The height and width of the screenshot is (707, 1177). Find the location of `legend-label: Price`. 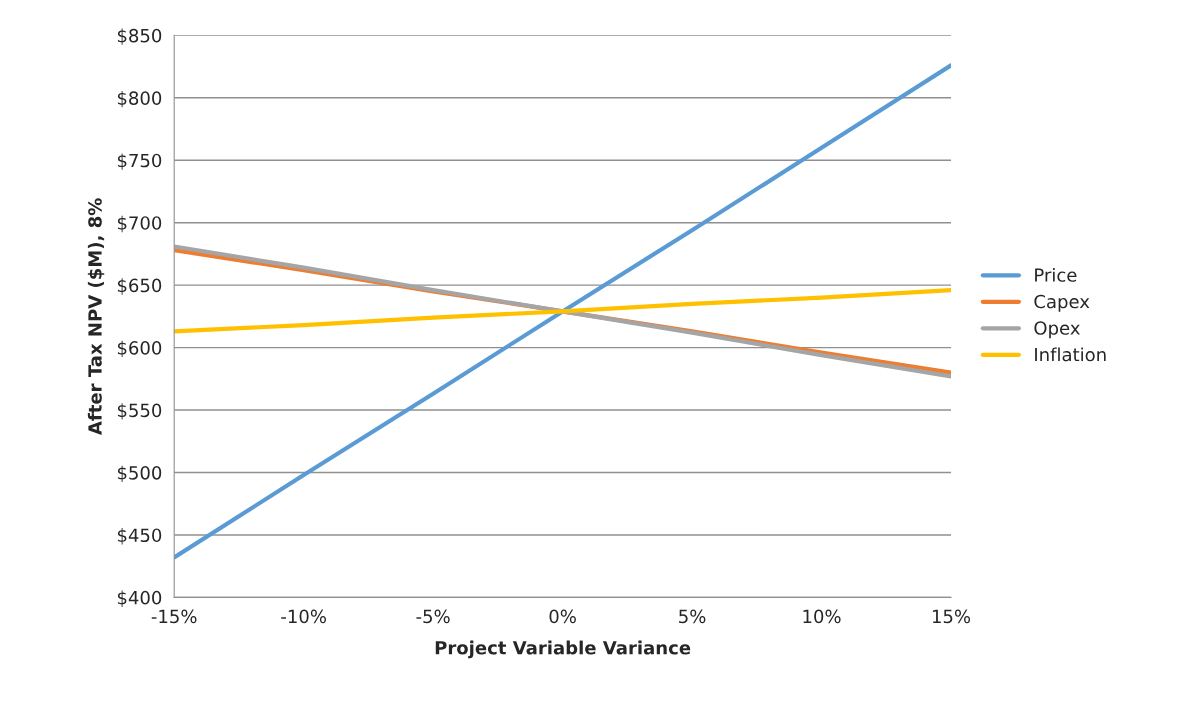

legend-label: Price is located at coordinates (1056, 274).